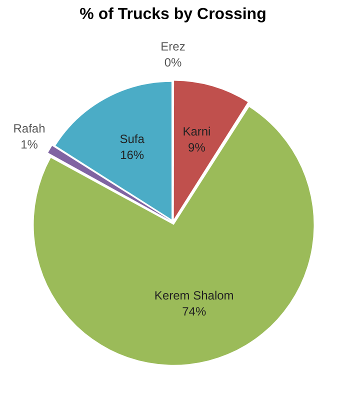  I want to click on slice-label: Kerem Shalom, so click(194, 295).